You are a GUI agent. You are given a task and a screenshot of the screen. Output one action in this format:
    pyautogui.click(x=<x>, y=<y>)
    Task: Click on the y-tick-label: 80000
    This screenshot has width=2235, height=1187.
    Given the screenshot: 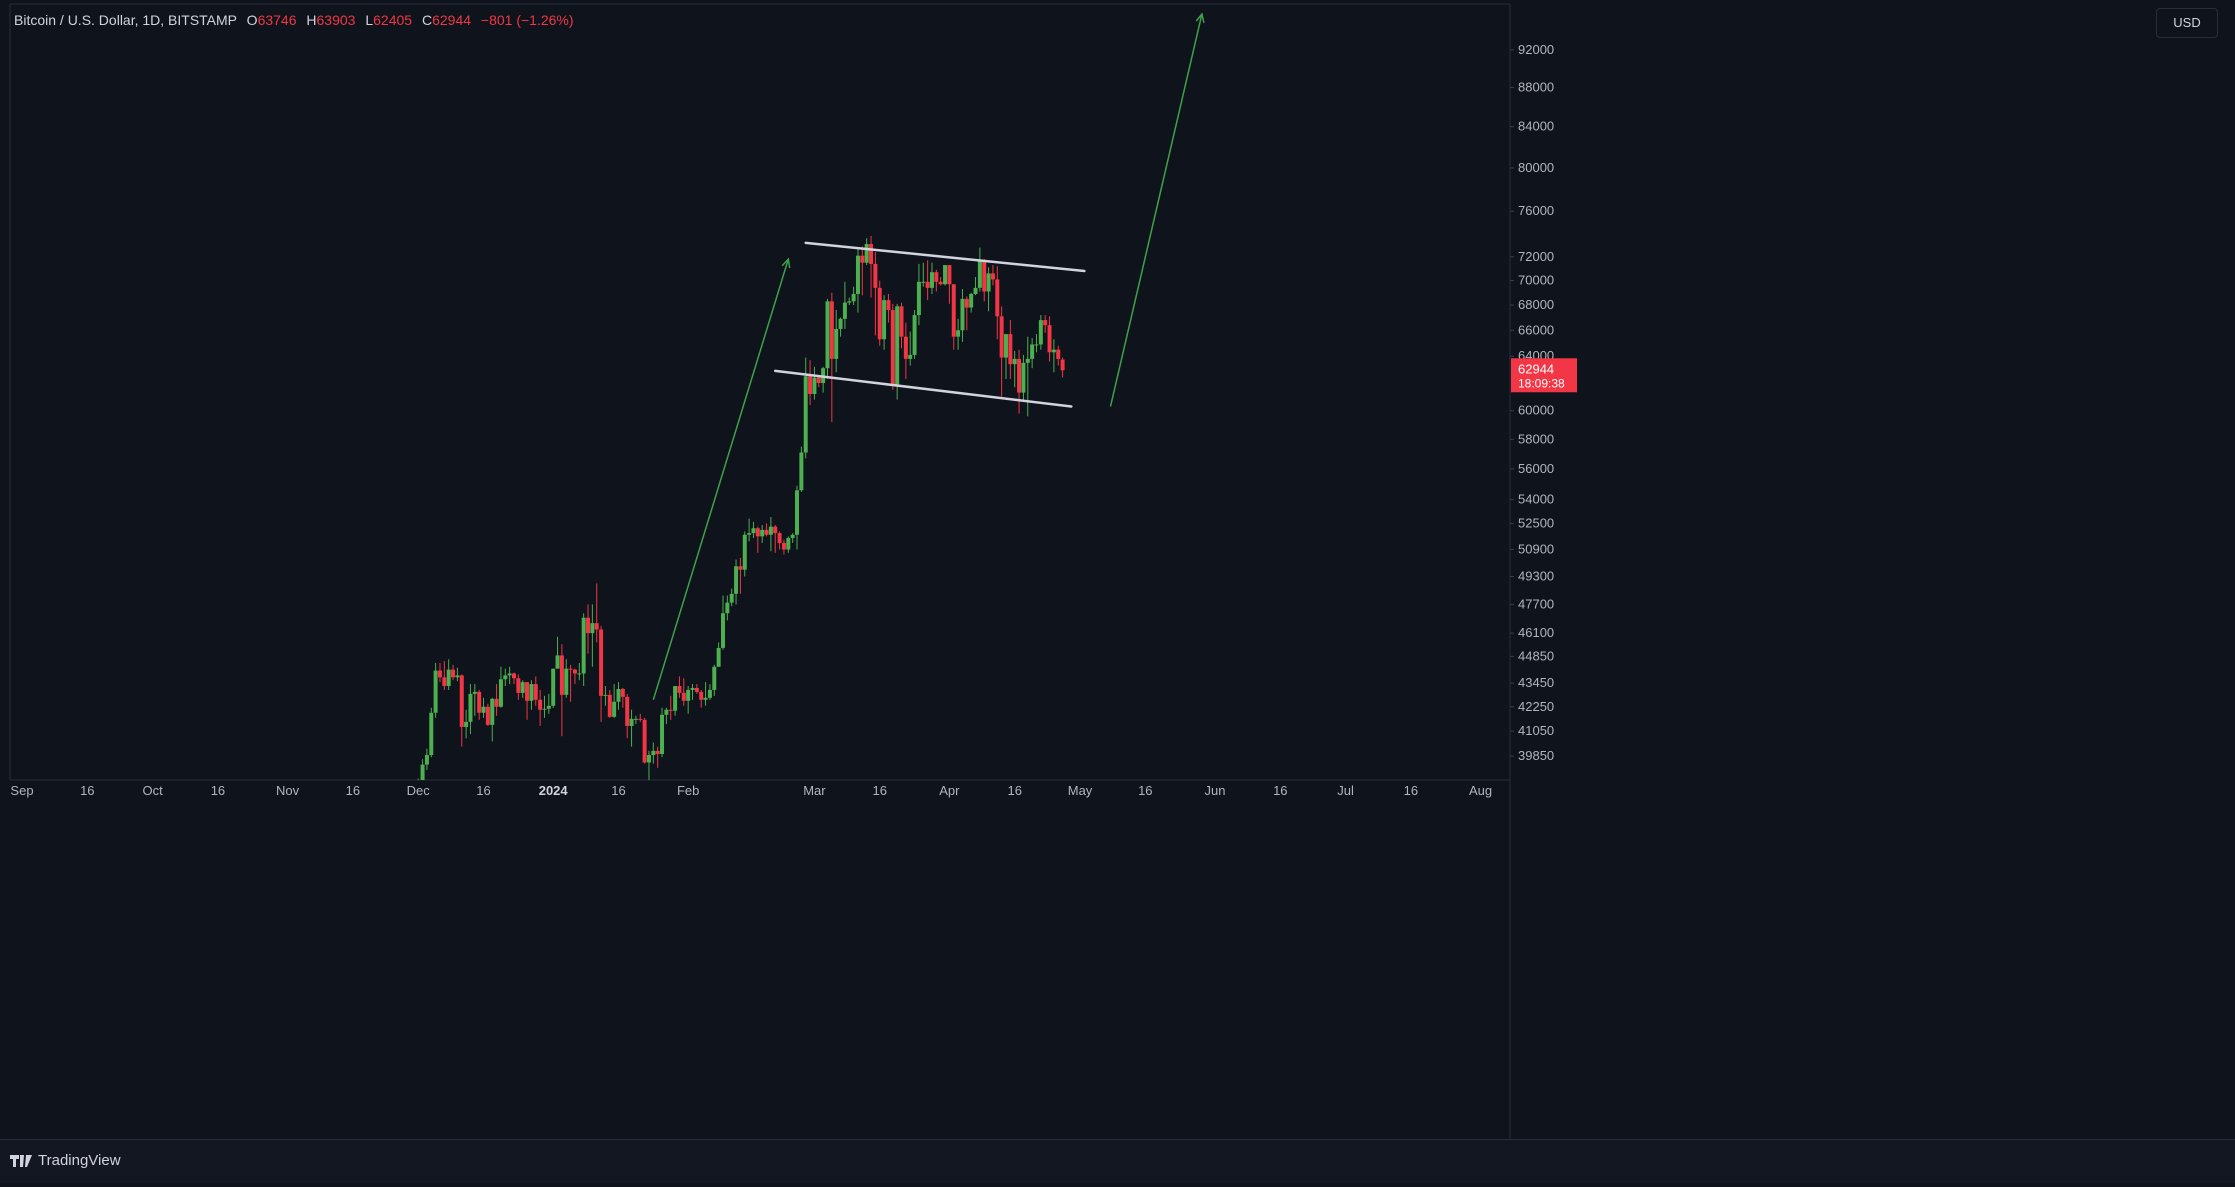 What is the action you would take?
    pyautogui.click(x=1536, y=167)
    